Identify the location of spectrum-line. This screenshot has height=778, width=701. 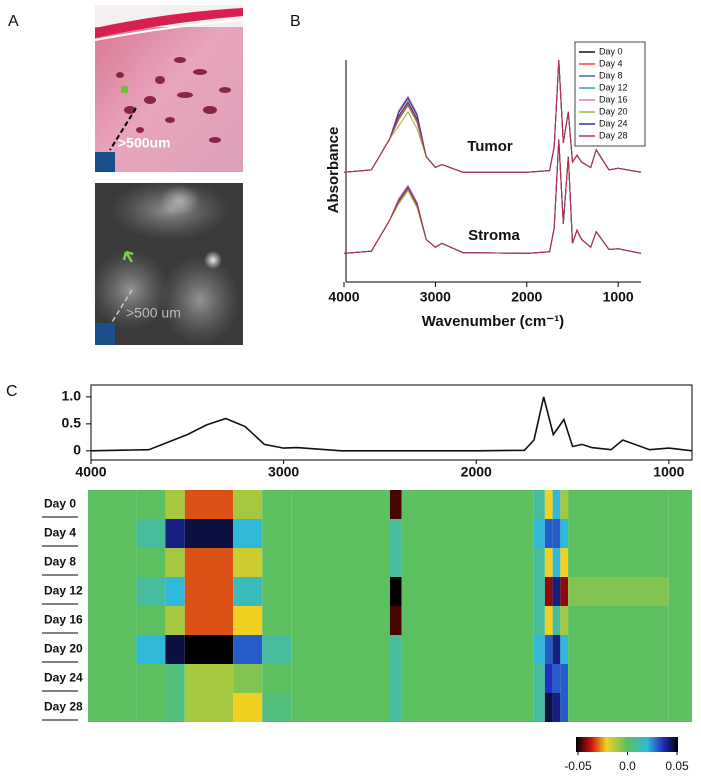
(391, 424).